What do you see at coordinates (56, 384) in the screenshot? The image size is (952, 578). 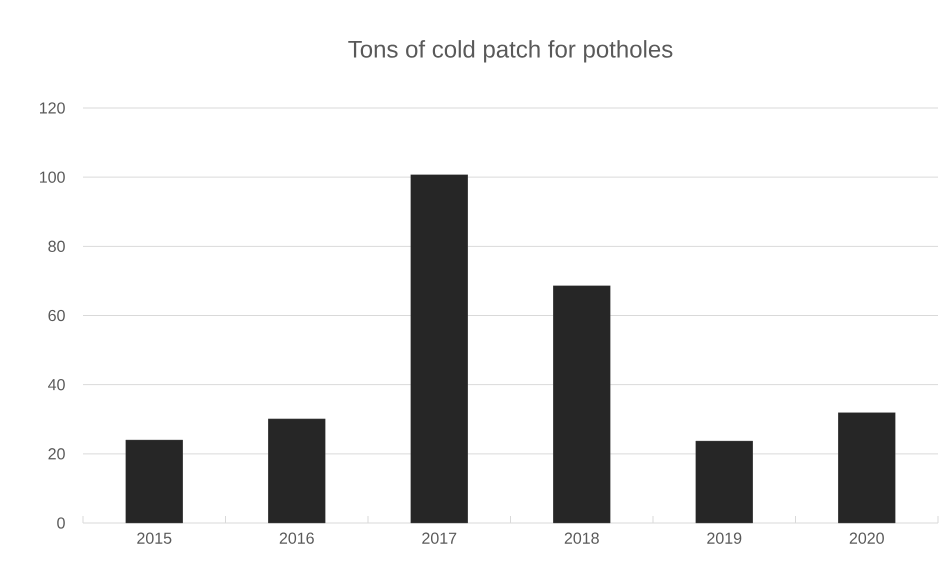 I see `y-tick-label: 40` at bounding box center [56, 384].